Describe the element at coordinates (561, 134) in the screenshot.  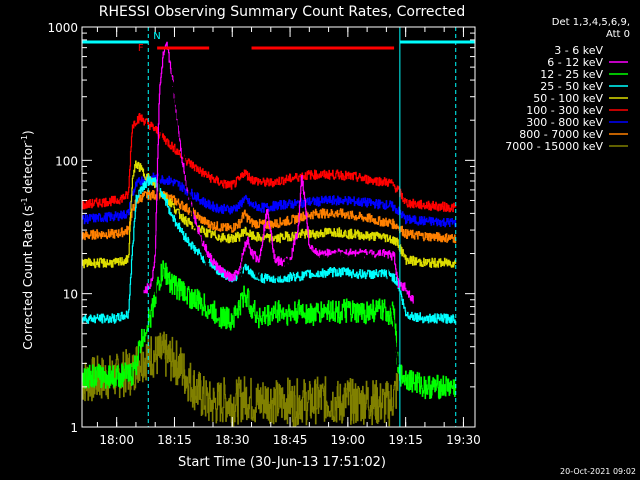
I see `legend-label-7: 800 - 7000 keV` at that location.